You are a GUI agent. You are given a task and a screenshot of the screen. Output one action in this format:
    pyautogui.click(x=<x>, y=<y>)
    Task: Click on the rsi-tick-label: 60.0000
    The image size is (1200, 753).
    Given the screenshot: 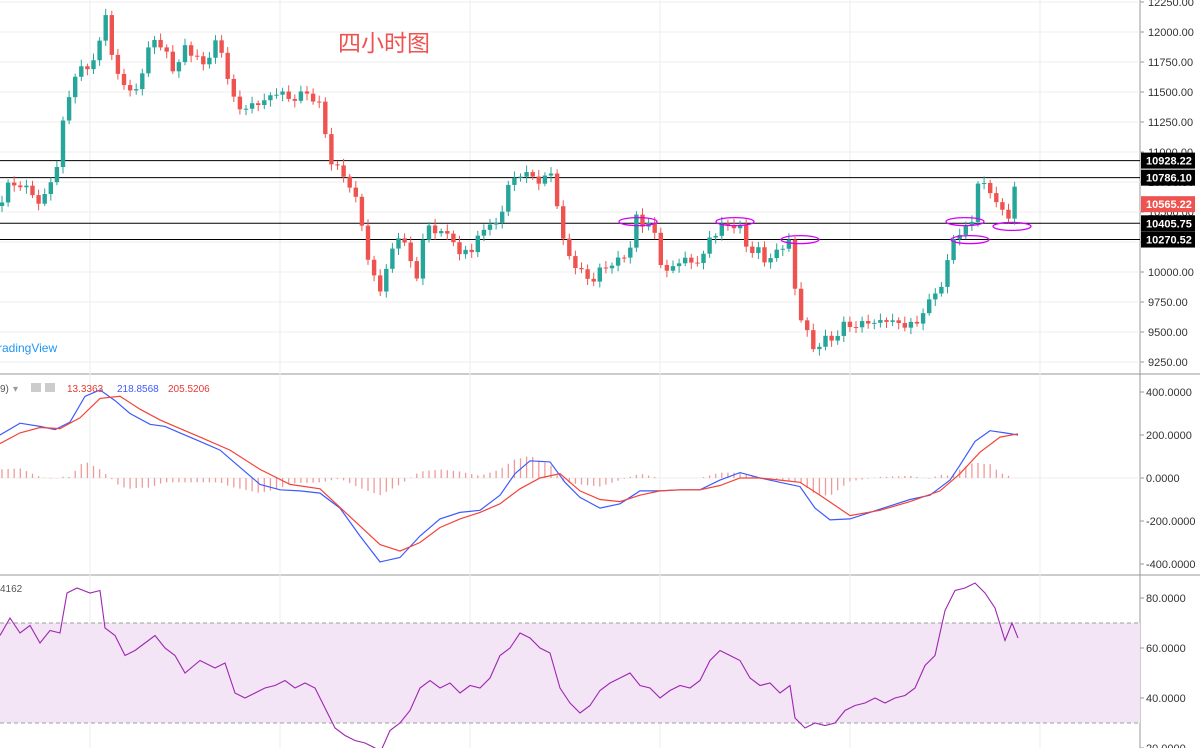 What is the action you would take?
    pyautogui.click(x=1166, y=649)
    